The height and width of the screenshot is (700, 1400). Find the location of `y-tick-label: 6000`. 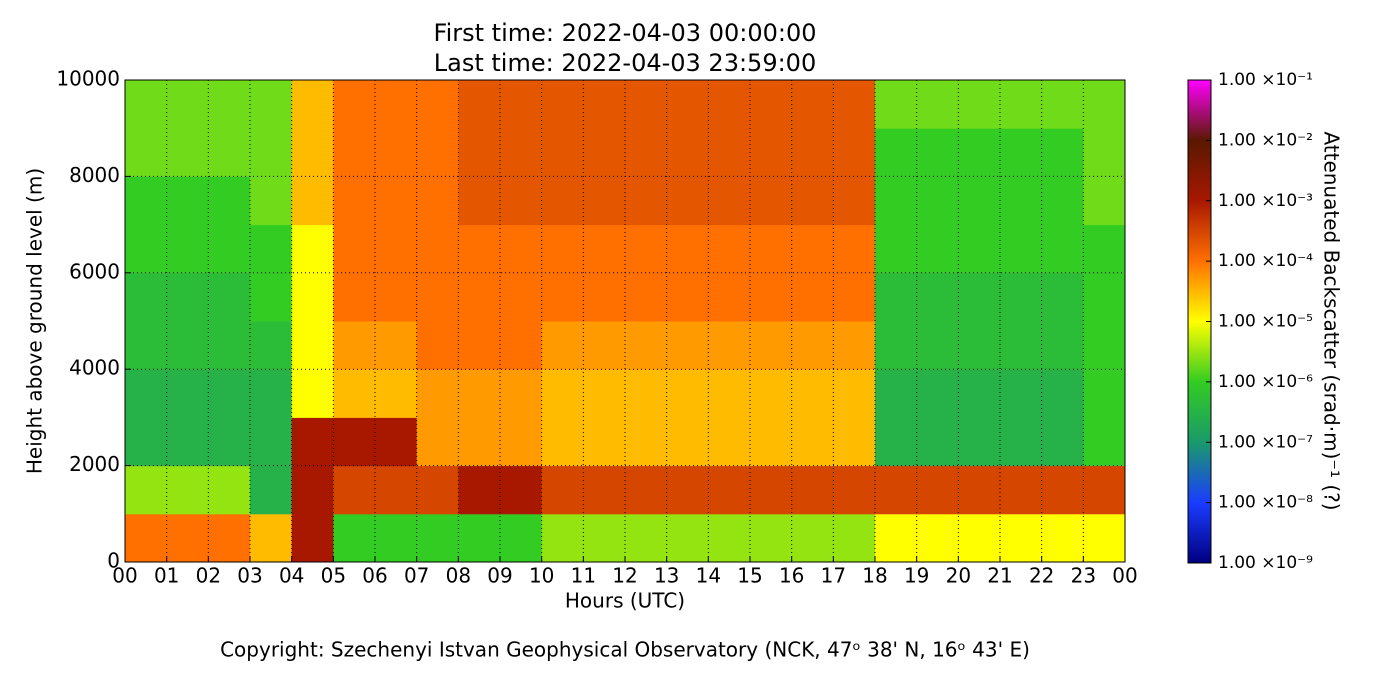

y-tick-label: 6000 is located at coordinates (94, 271).